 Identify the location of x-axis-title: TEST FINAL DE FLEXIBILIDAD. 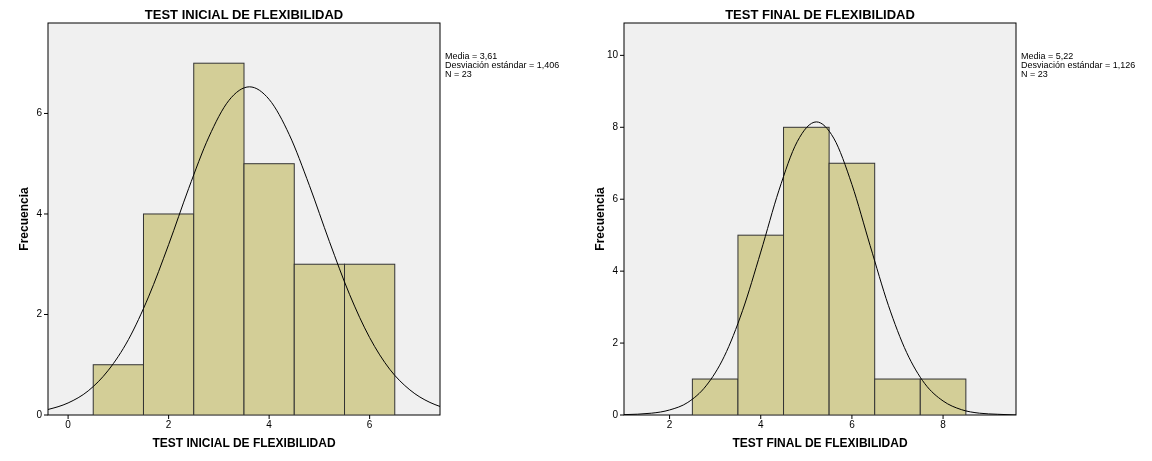
(820, 443).